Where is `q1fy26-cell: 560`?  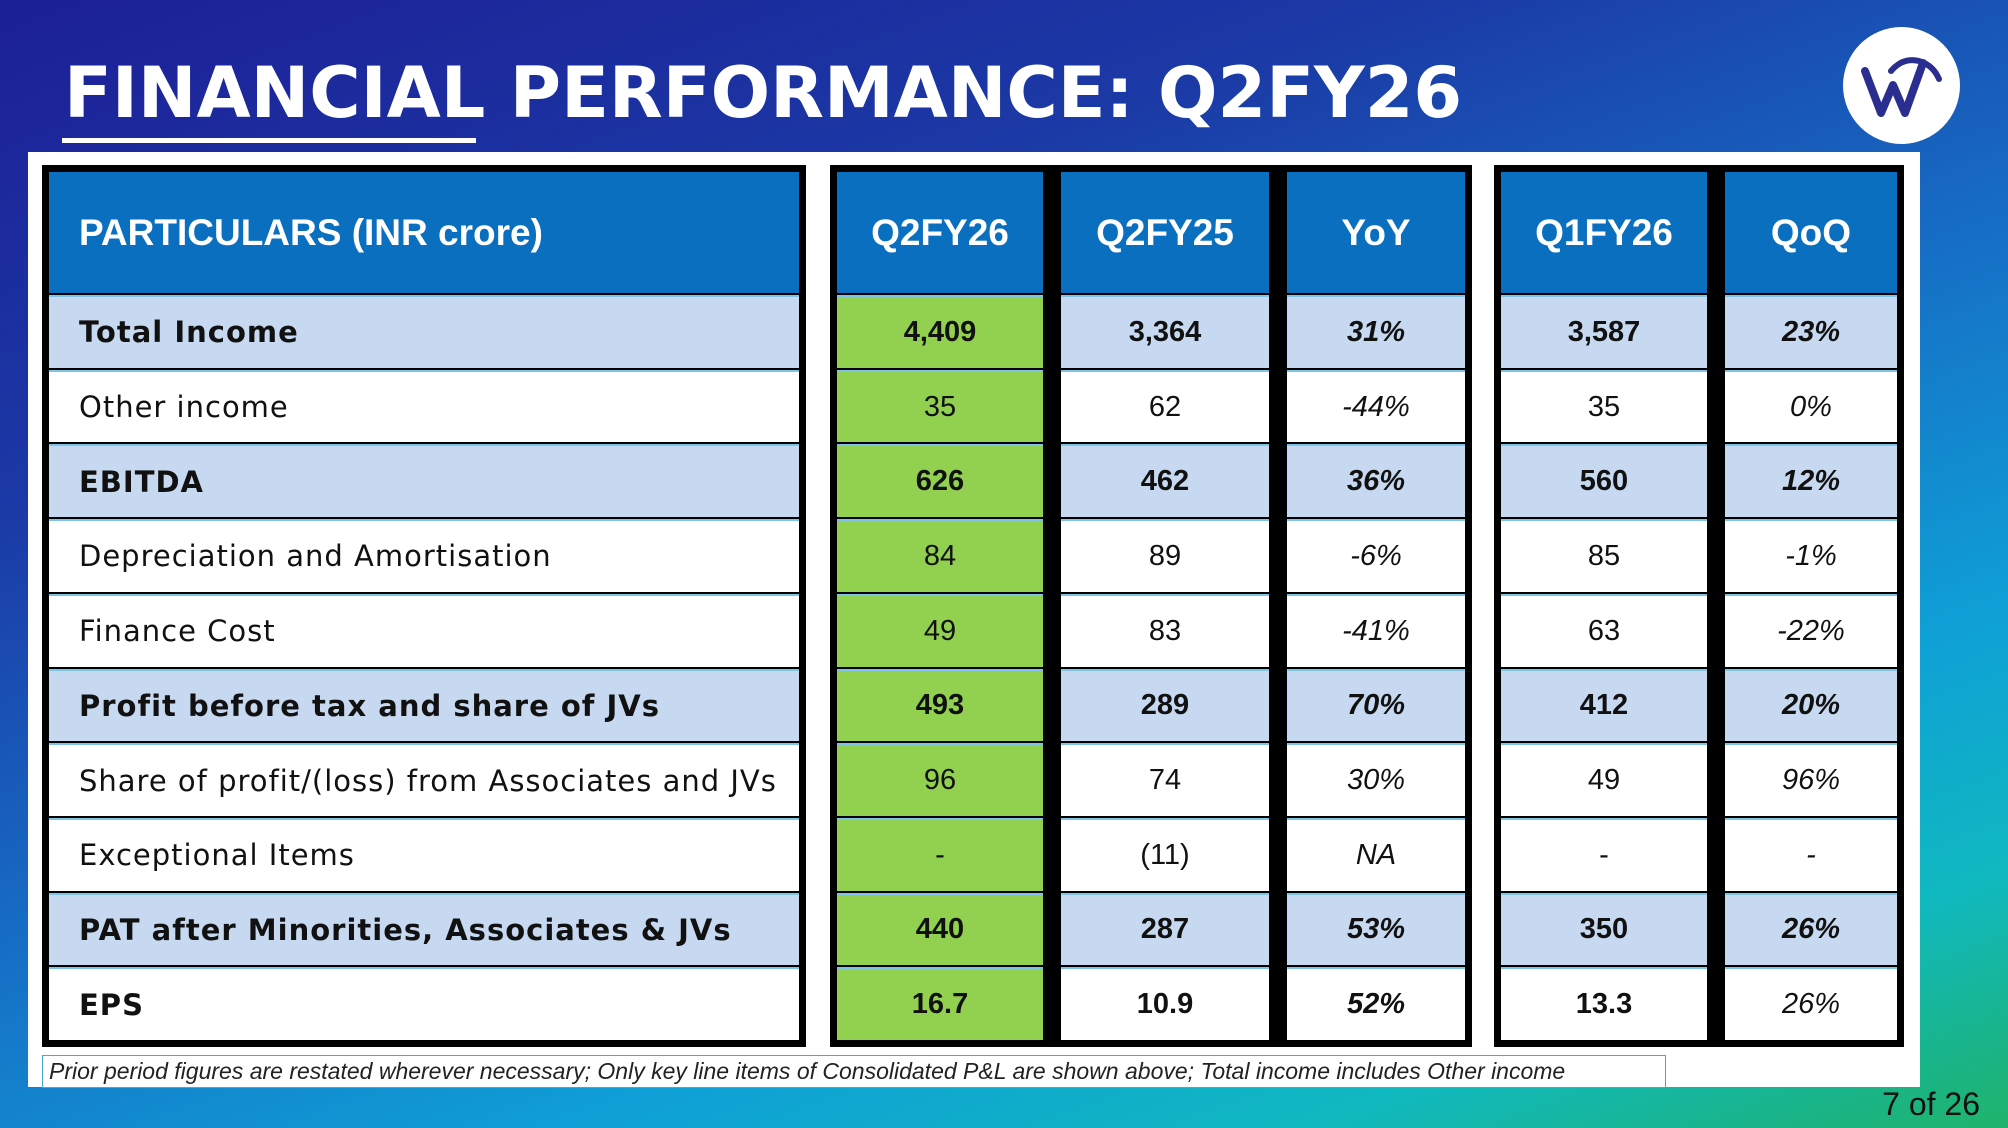
q1fy26-cell: 560 is located at coordinates (1604, 481).